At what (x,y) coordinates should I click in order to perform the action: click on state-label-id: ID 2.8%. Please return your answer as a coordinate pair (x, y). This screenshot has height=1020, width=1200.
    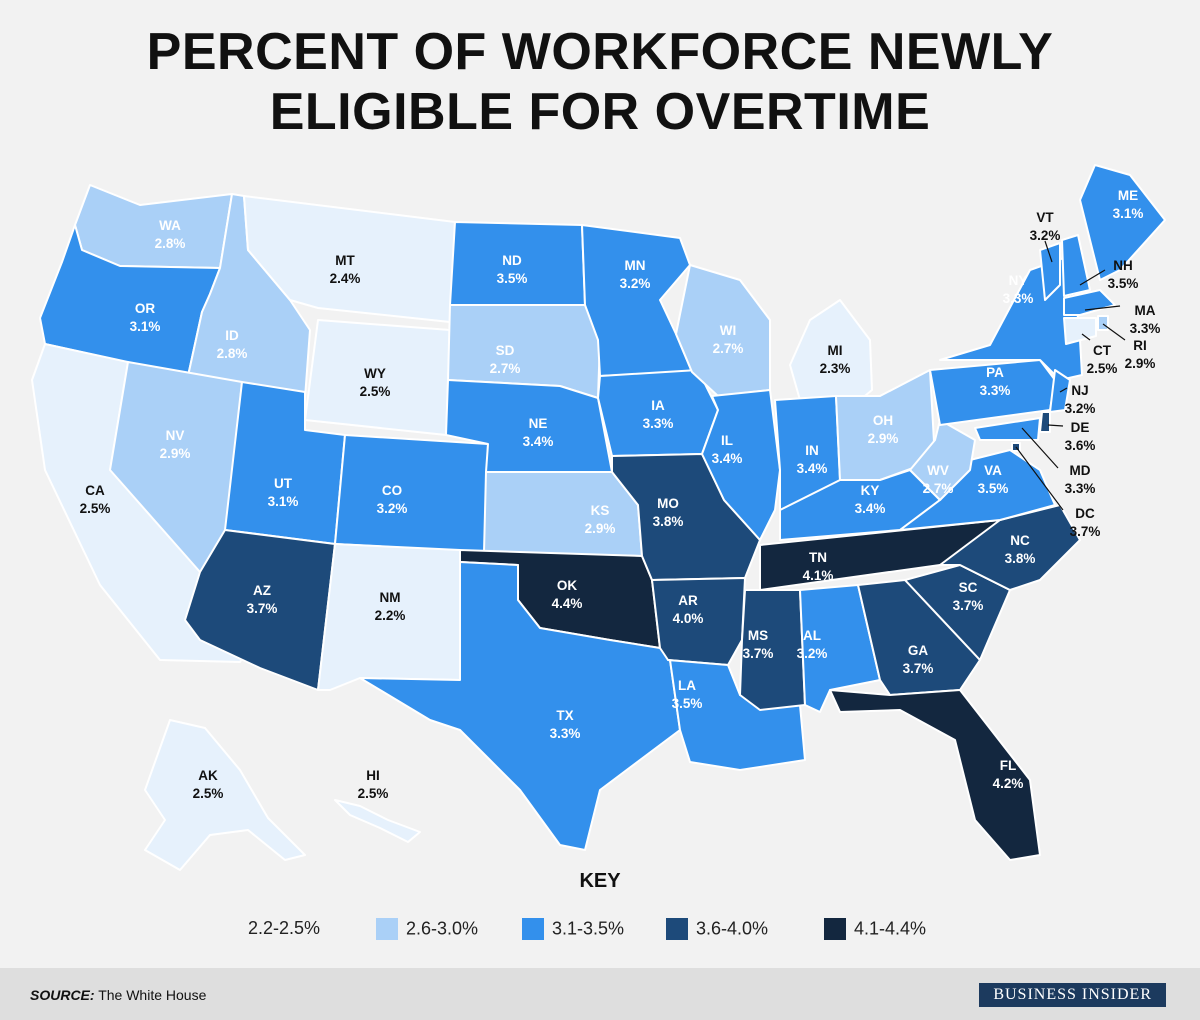
    Looking at the image, I should click on (232, 344).